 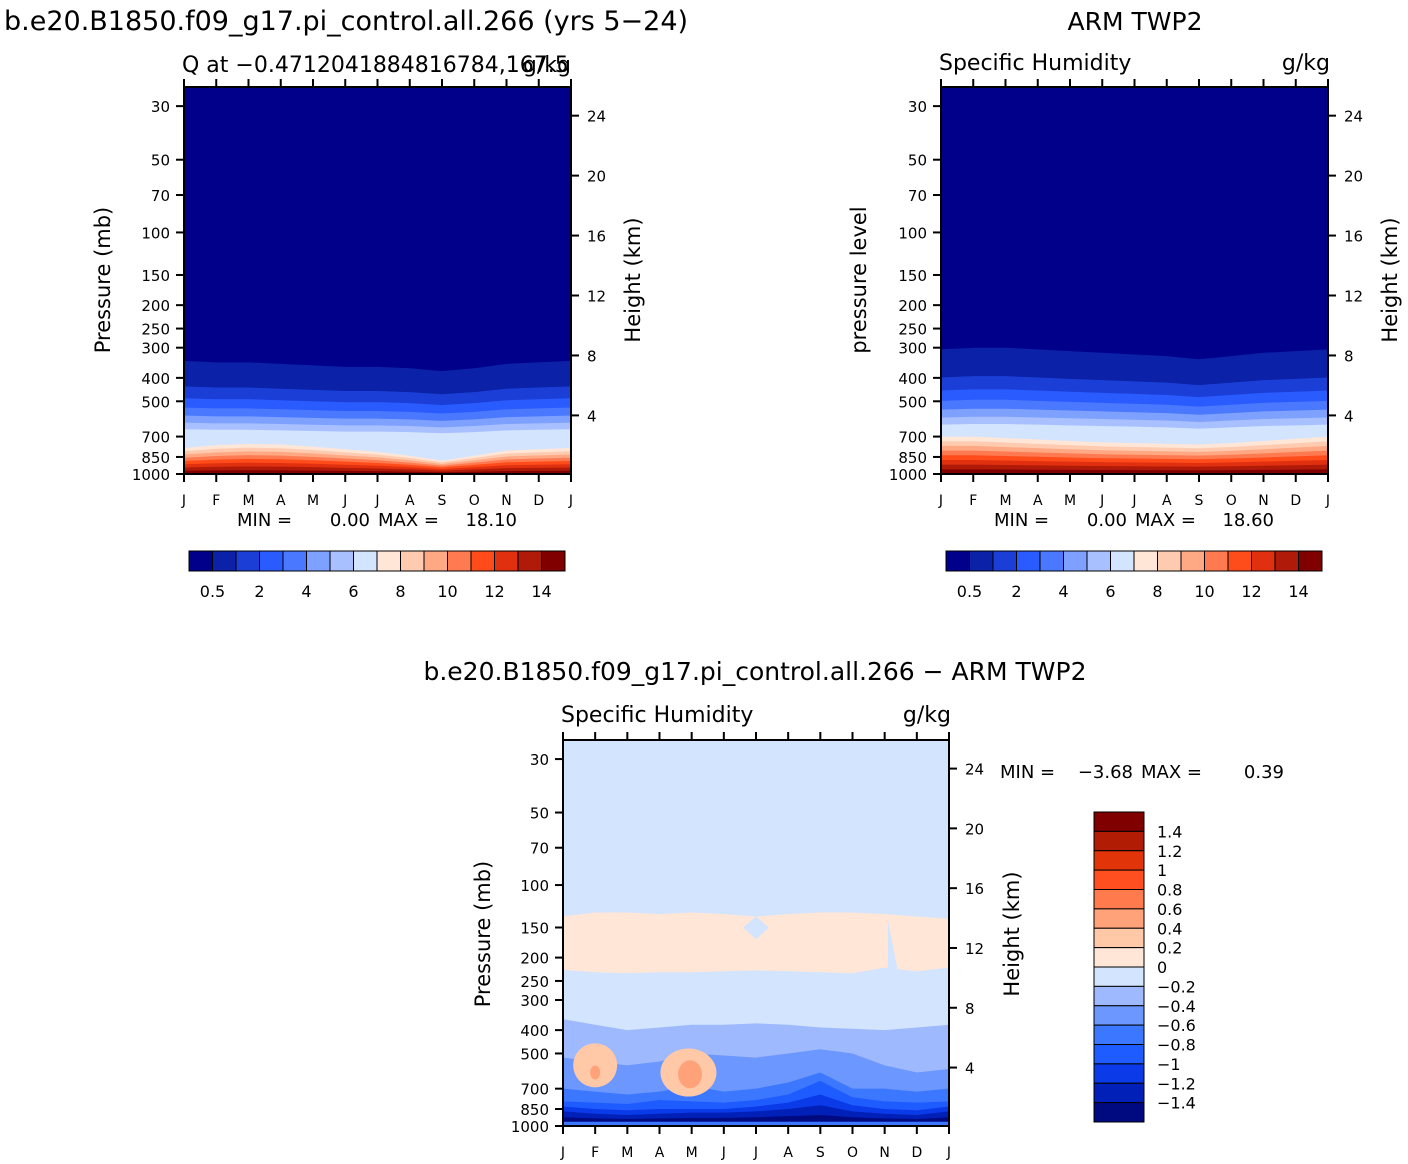 What do you see at coordinates (1169, 831) in the screenshot?
I see `colorbar-label: 1.4` at bounding box center [1169, 831].